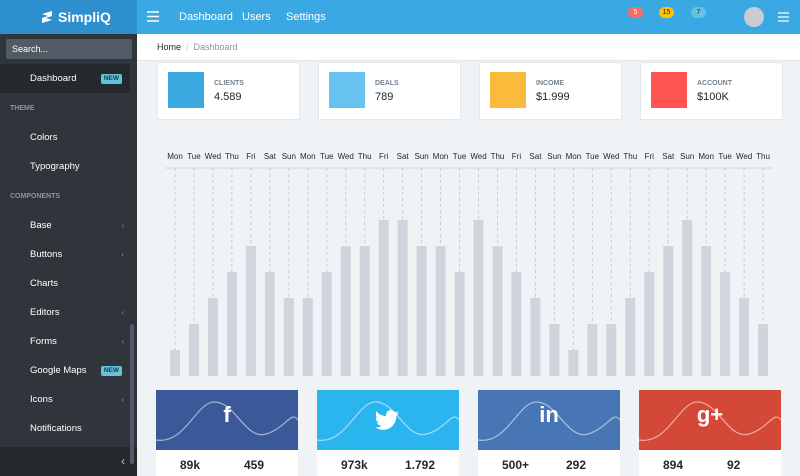  I want to click on social-icon: g+, so click(710, 414).